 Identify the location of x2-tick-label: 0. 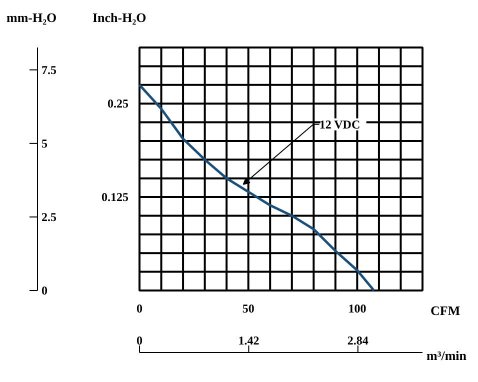
(139, 341).